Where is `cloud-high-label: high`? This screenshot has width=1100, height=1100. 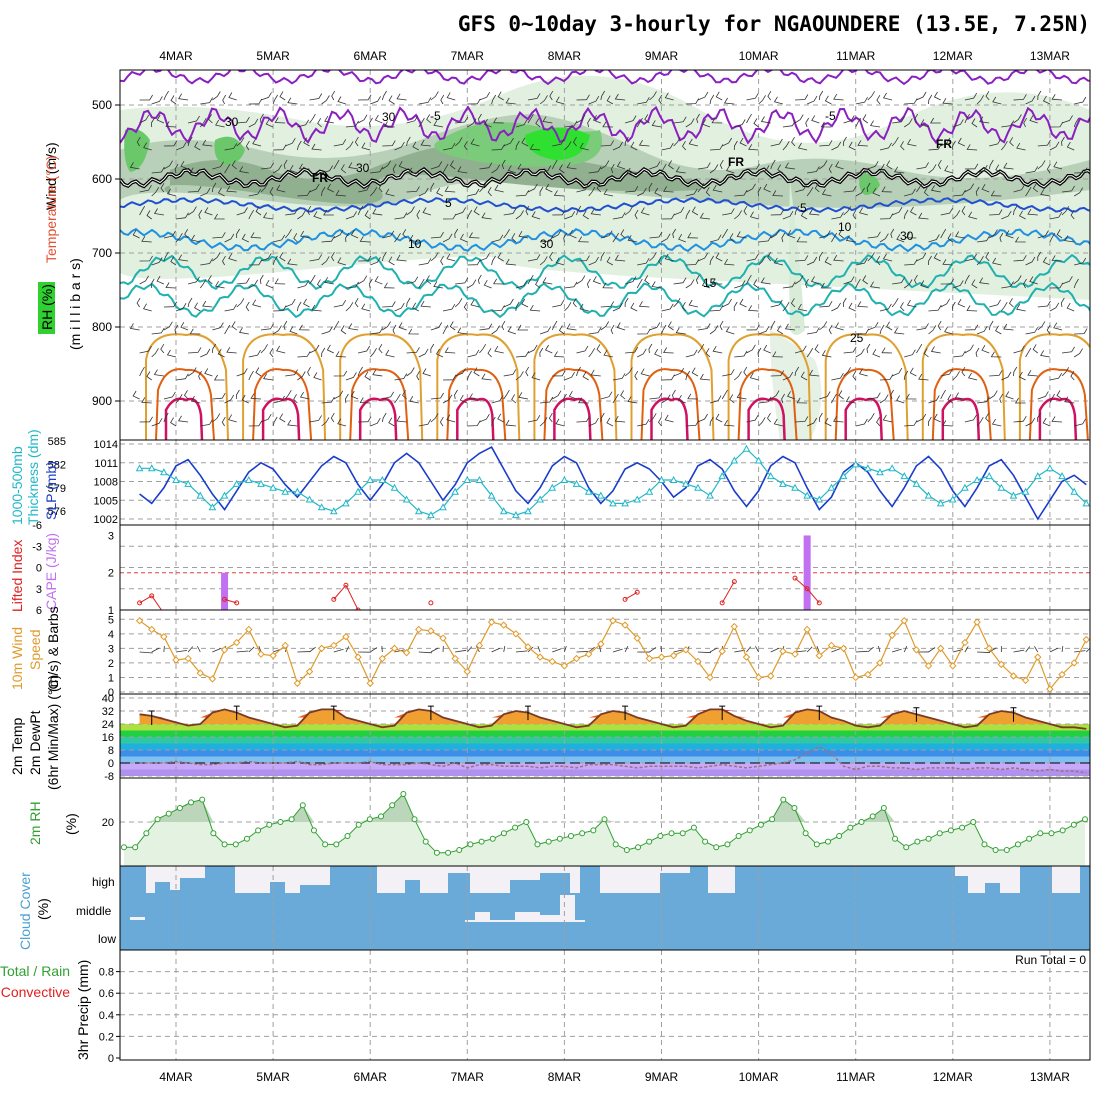
cloud-high-label: high is located at coordinates (103, 882).